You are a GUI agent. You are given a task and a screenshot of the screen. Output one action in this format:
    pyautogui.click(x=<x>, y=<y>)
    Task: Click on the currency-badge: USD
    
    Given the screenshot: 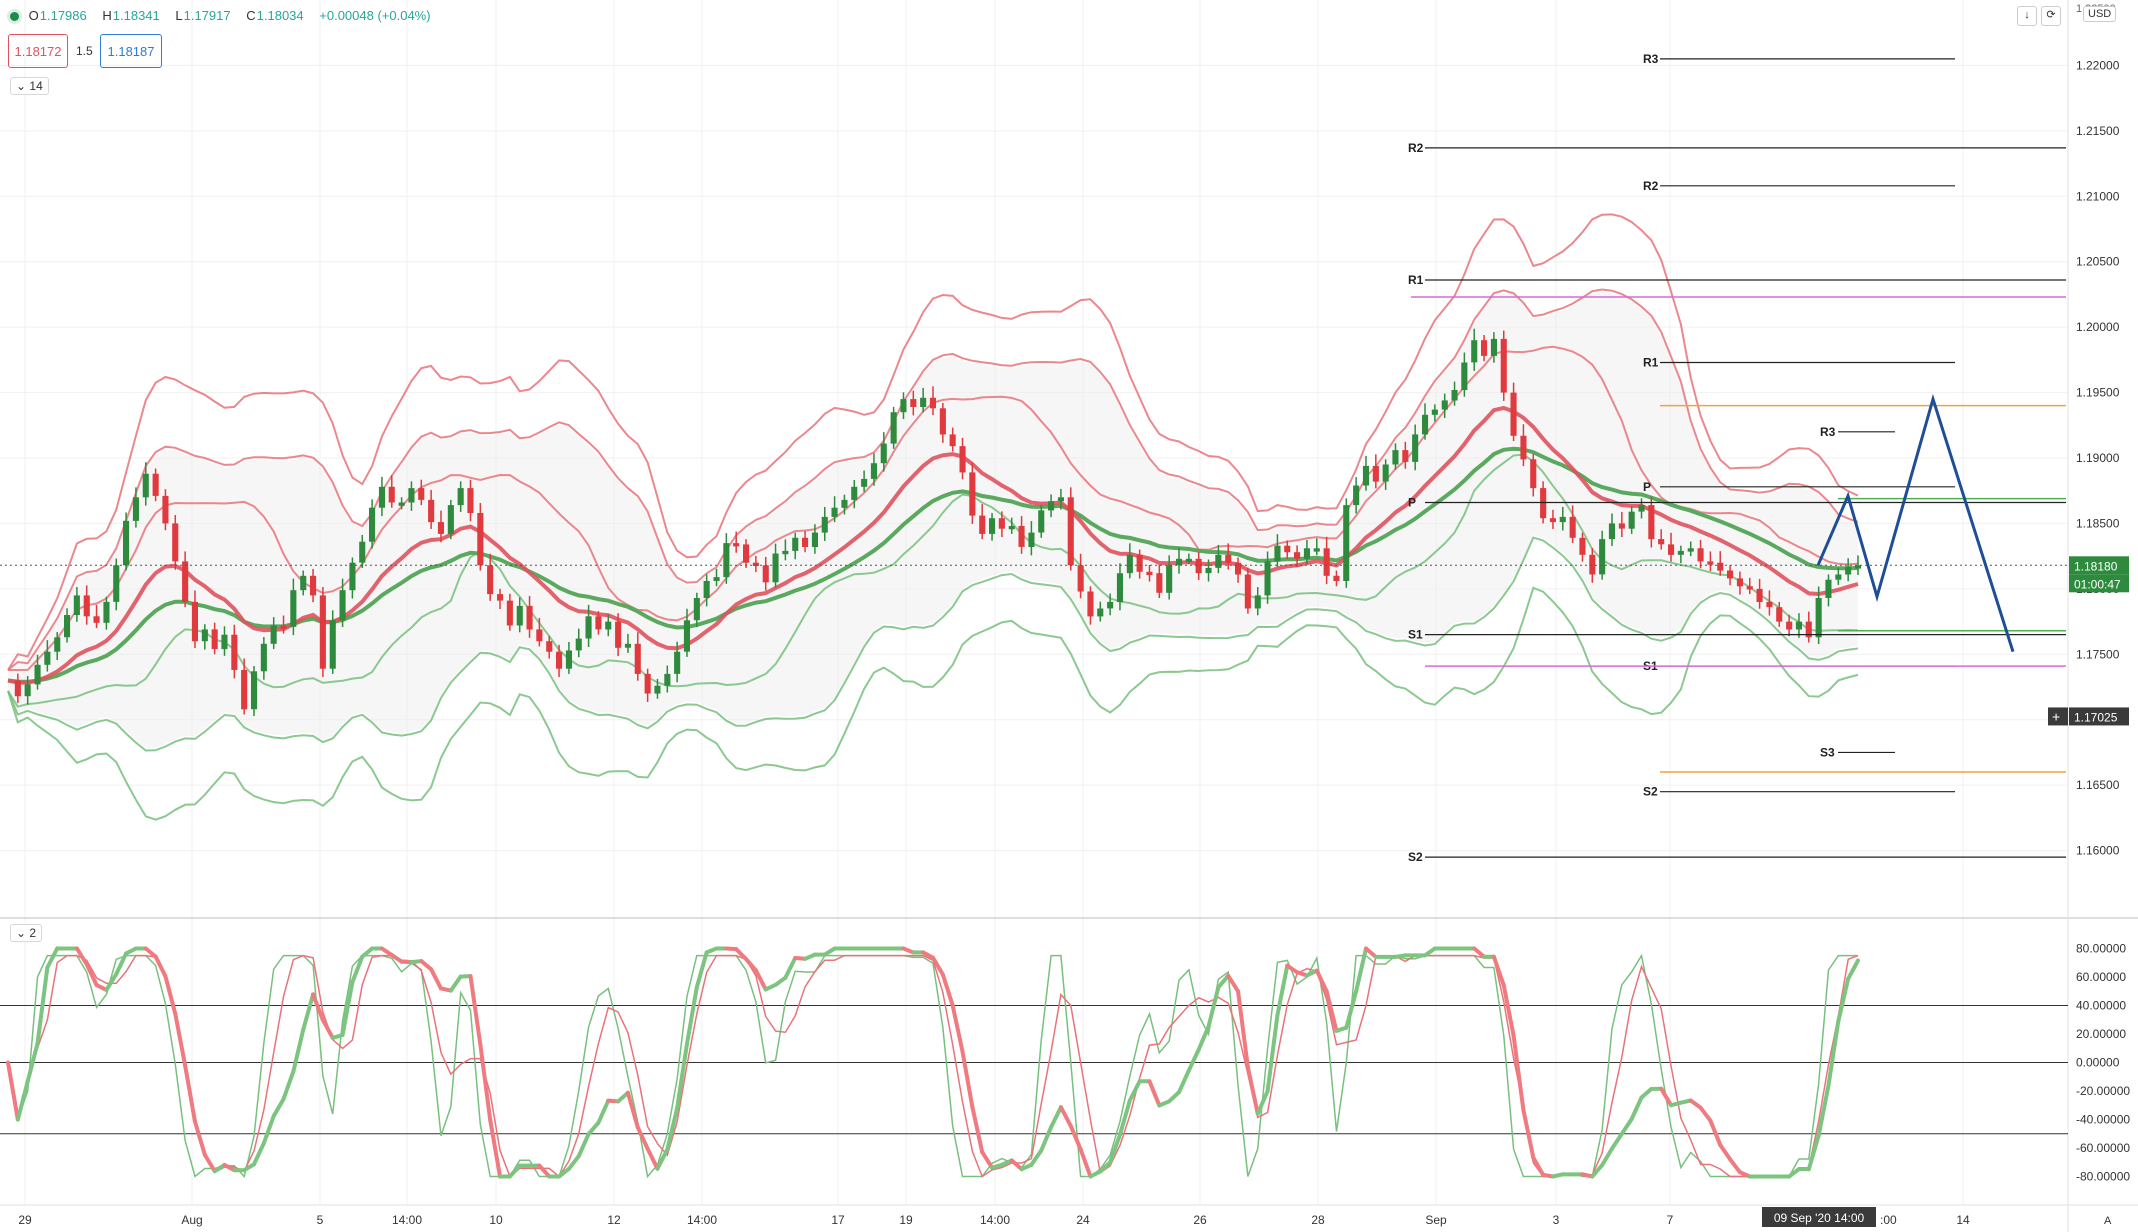 What is the action you would take?
    pyautogui.click(x=2100, y=14)
    